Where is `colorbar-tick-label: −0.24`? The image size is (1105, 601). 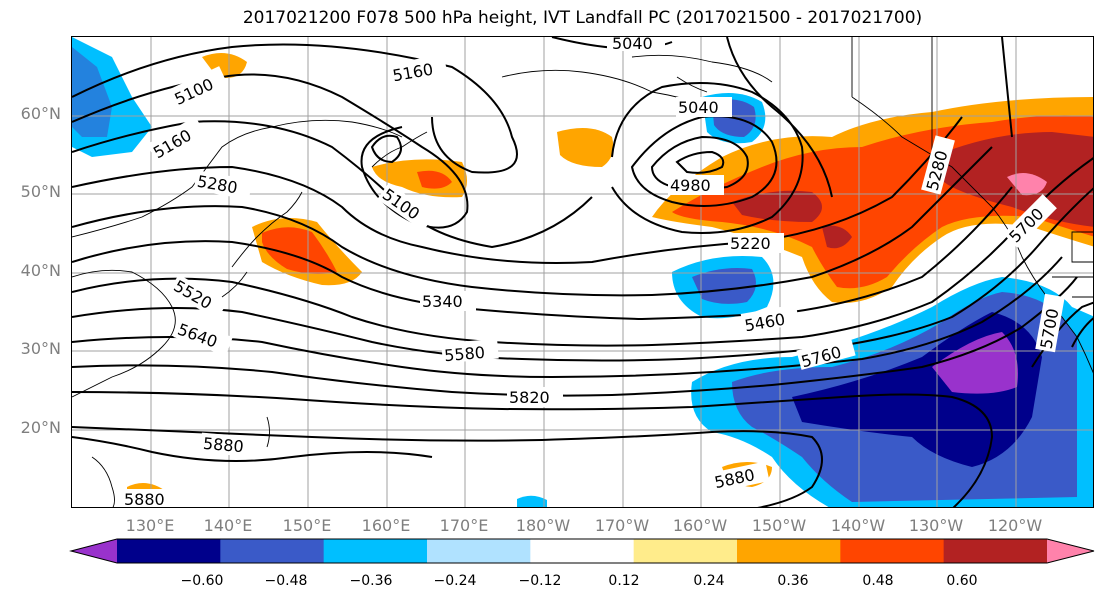 colorbar-tick-label: −0.24 is located at coordinates (455, 581).